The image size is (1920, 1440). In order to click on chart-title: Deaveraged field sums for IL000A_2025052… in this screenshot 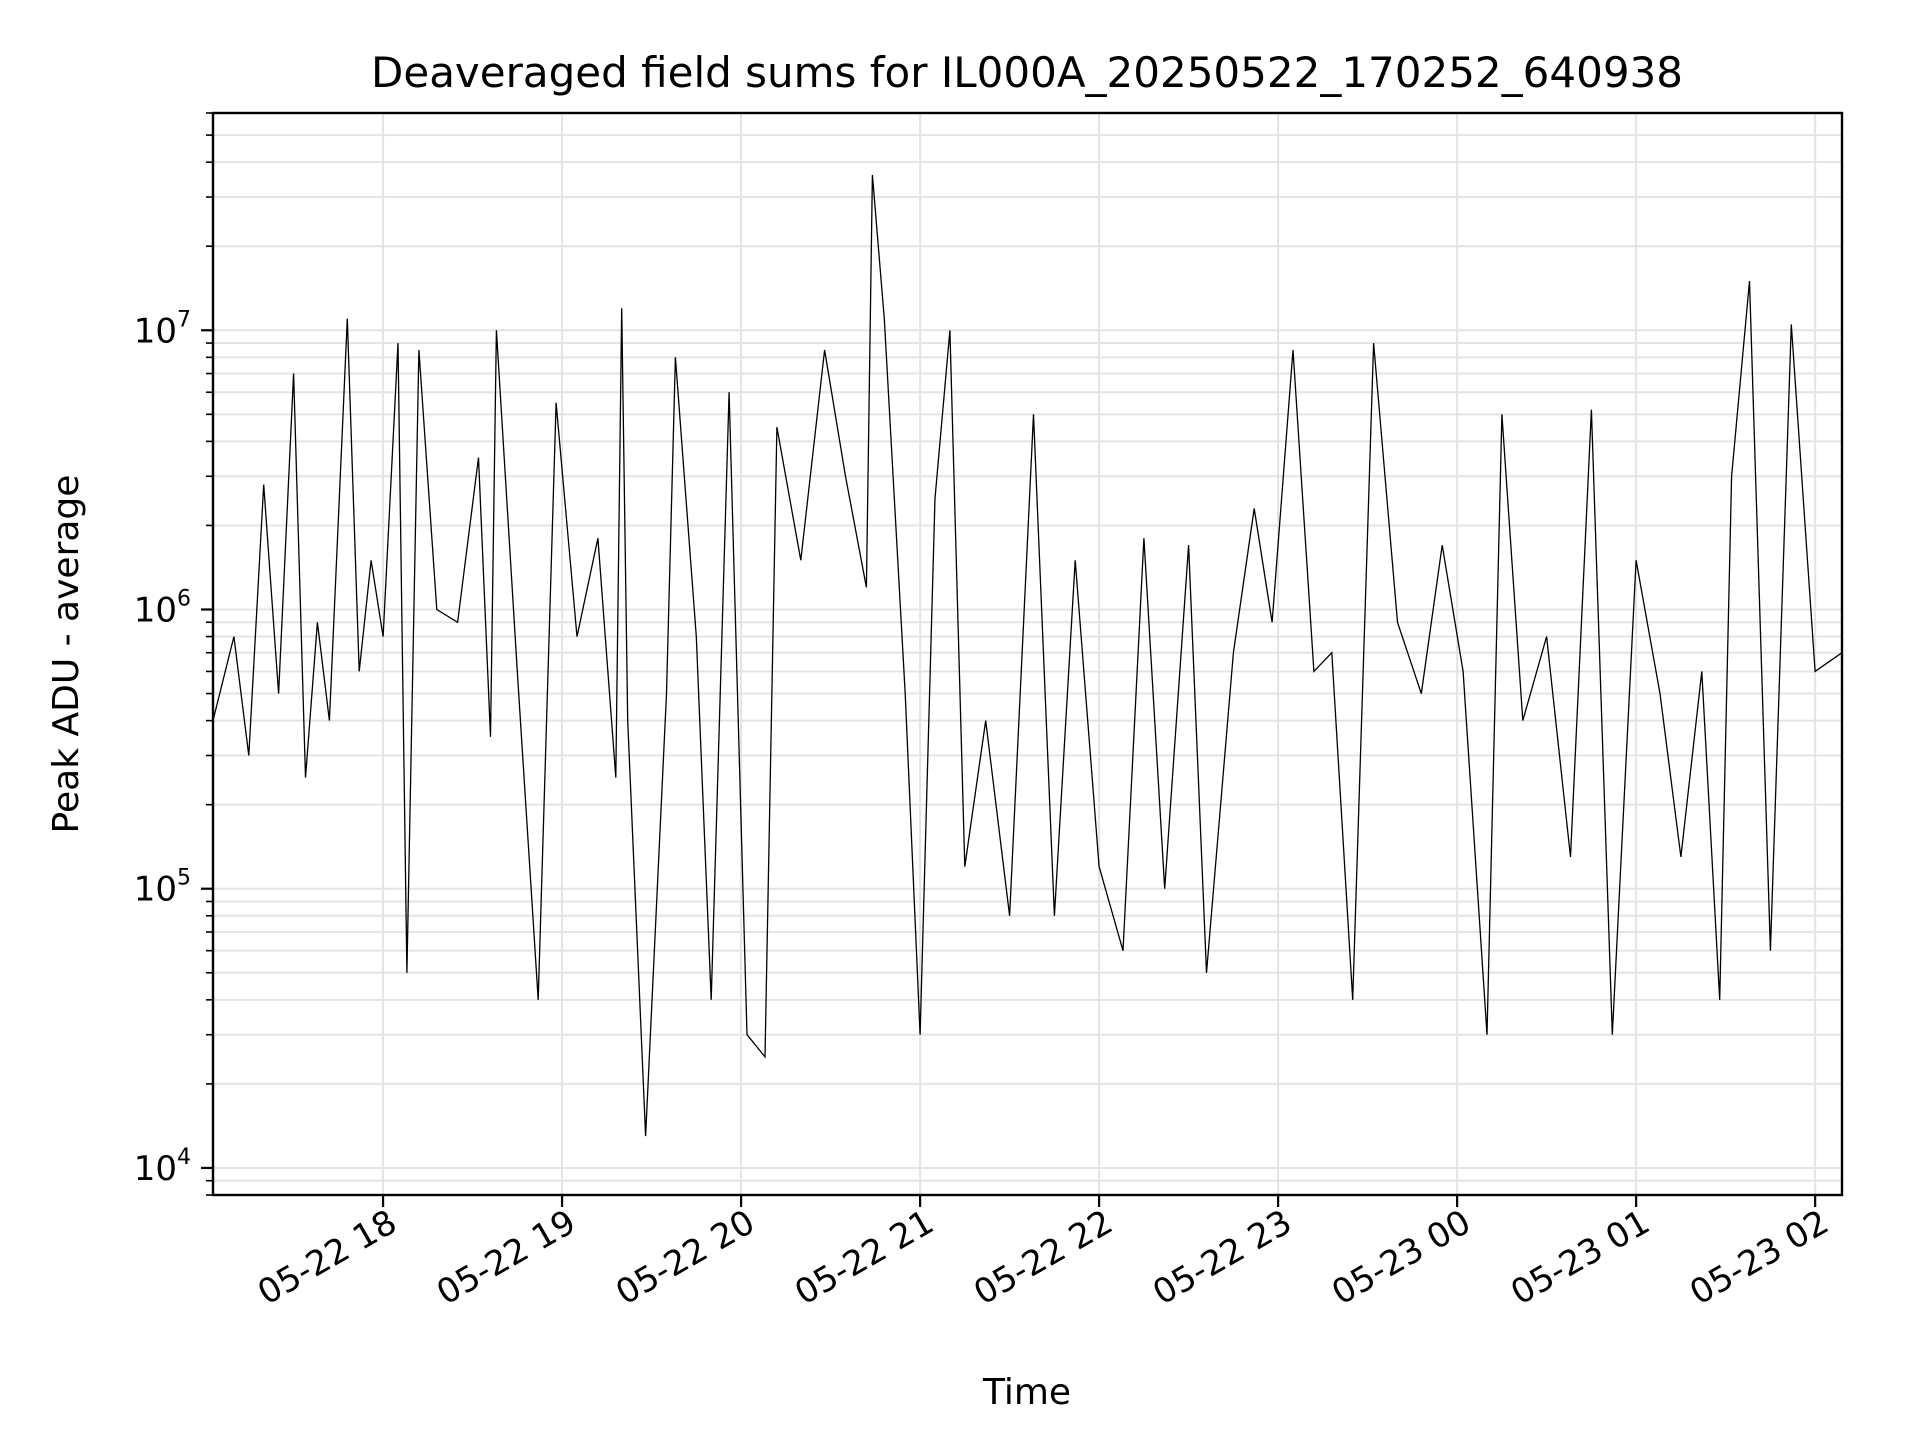, I will do `click(1027, 72)`.